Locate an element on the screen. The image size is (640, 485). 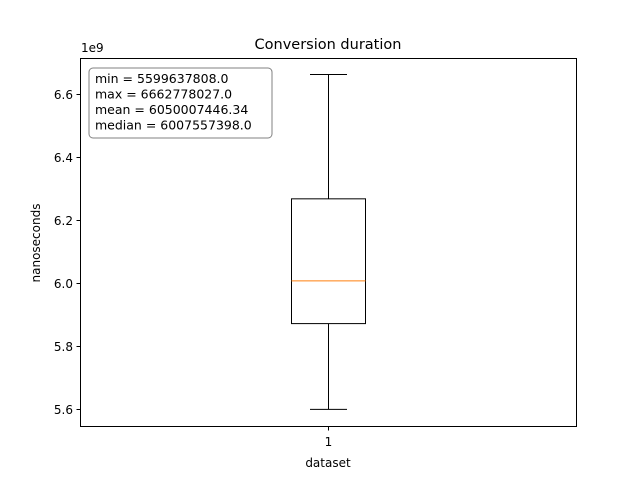
stats-line: mean = 6050007446.34 is located at coordinates (171, 109).